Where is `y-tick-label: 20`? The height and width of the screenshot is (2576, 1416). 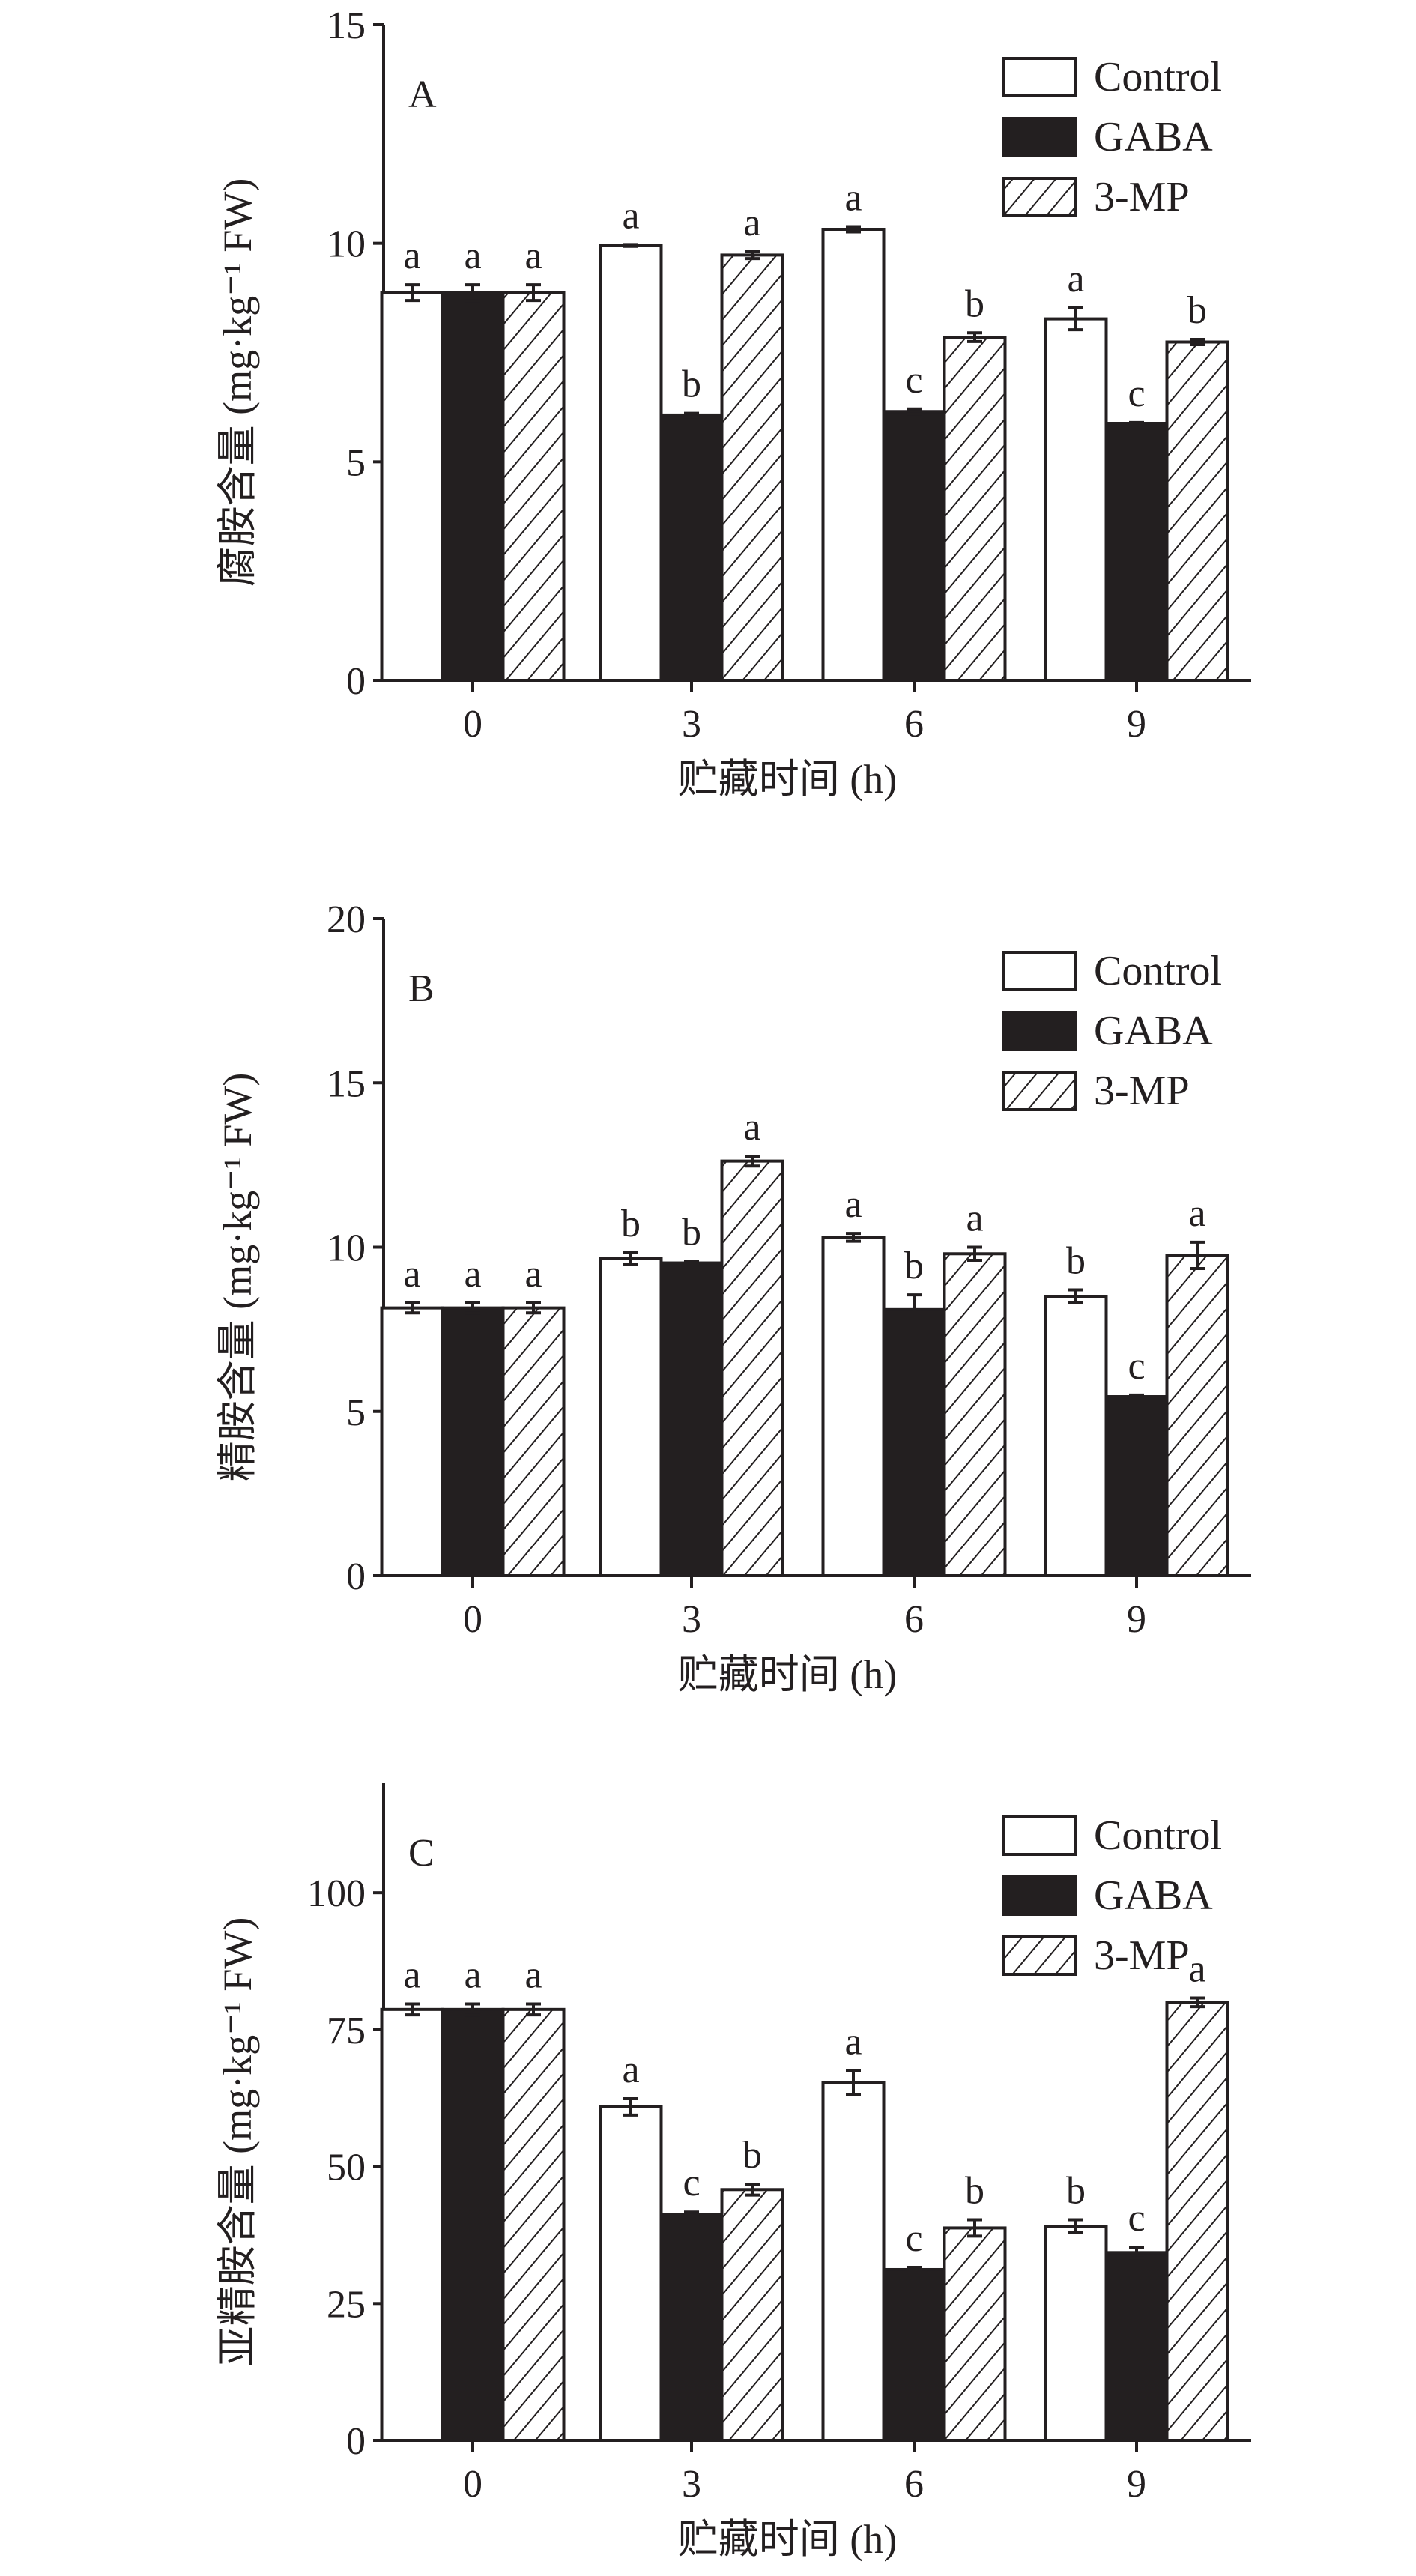
y-tick-label: 20 is located at coordinates (346, 919).